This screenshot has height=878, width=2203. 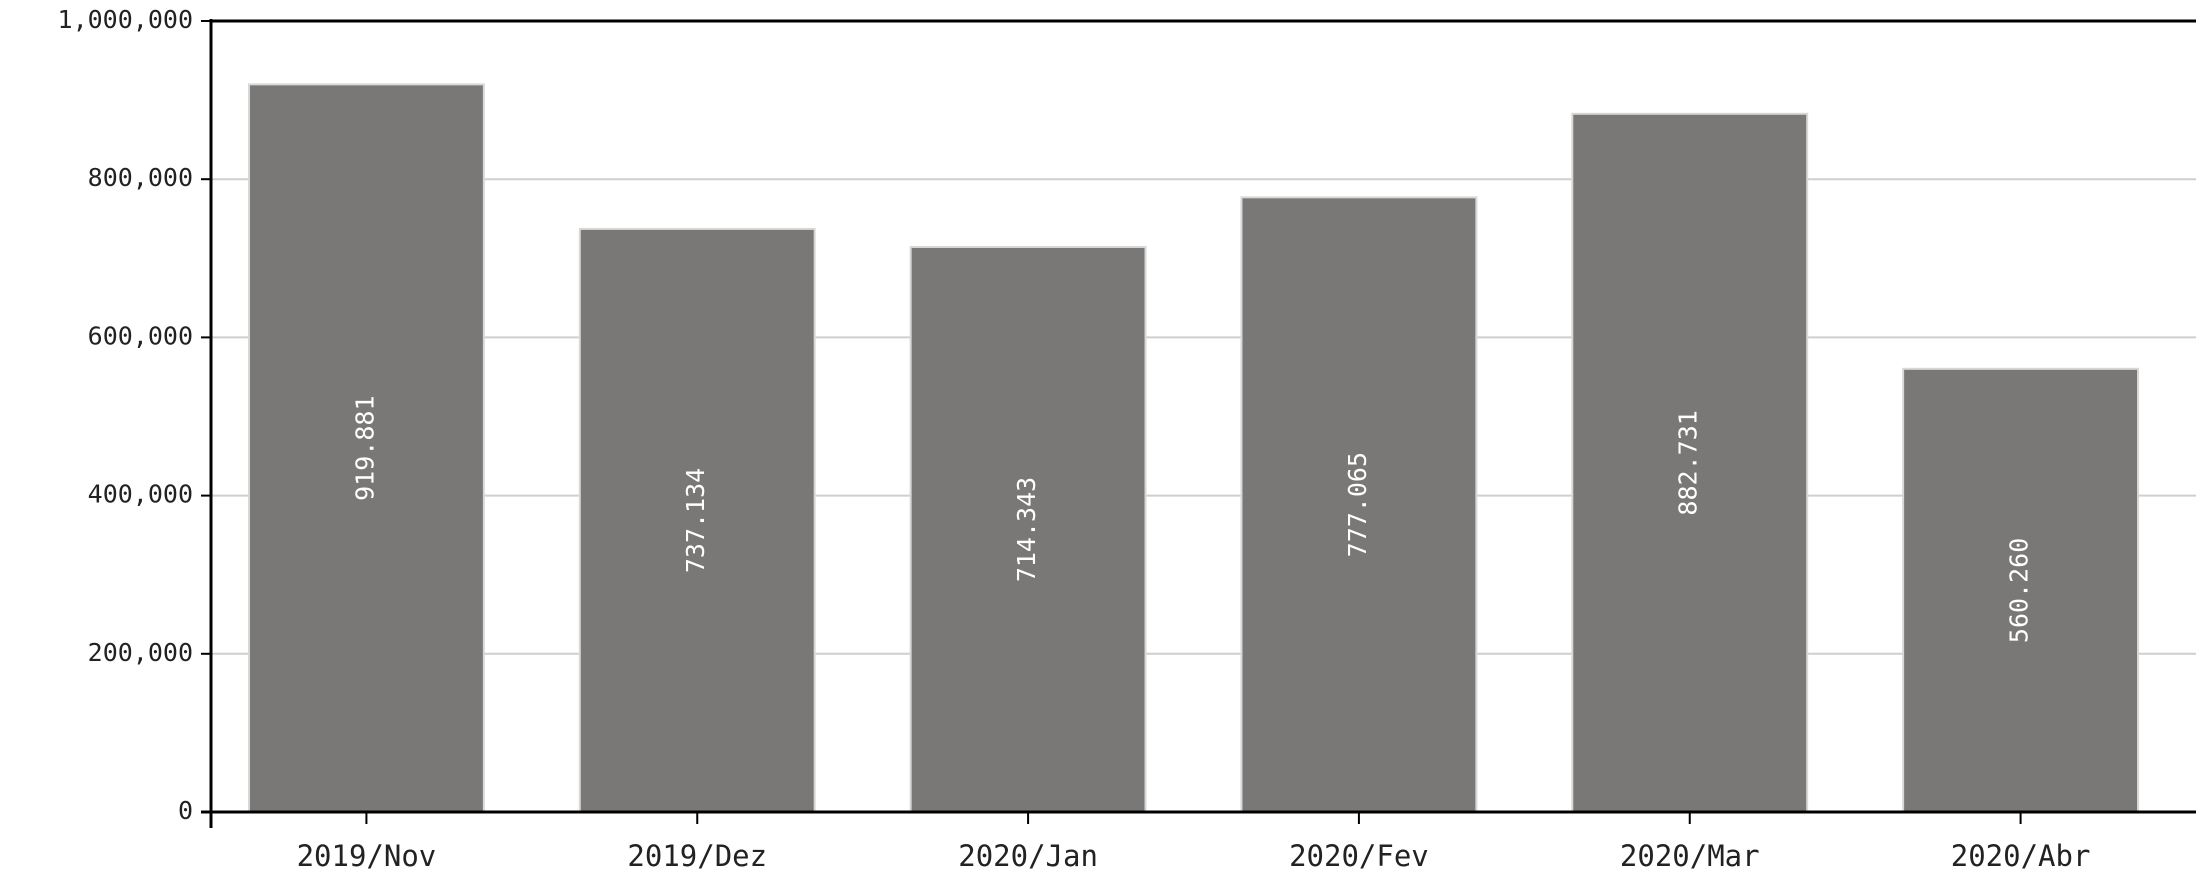 I want to click on x-tick-label: 2019/Nov, so click(x=367, y=856).